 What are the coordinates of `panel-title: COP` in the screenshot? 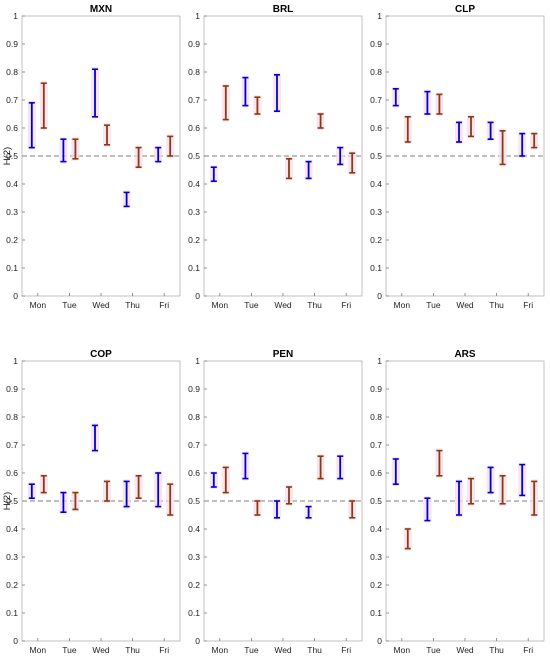 It's located at (101, 354).